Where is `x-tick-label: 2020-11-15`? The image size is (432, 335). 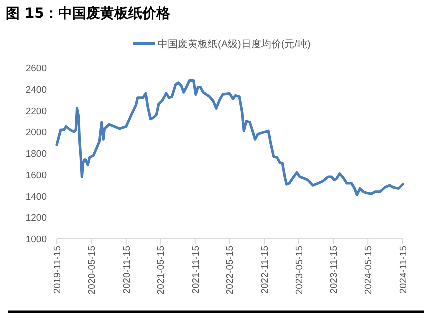
x-tick-label: 2020-11-15 is located at coordinates (127, 270).